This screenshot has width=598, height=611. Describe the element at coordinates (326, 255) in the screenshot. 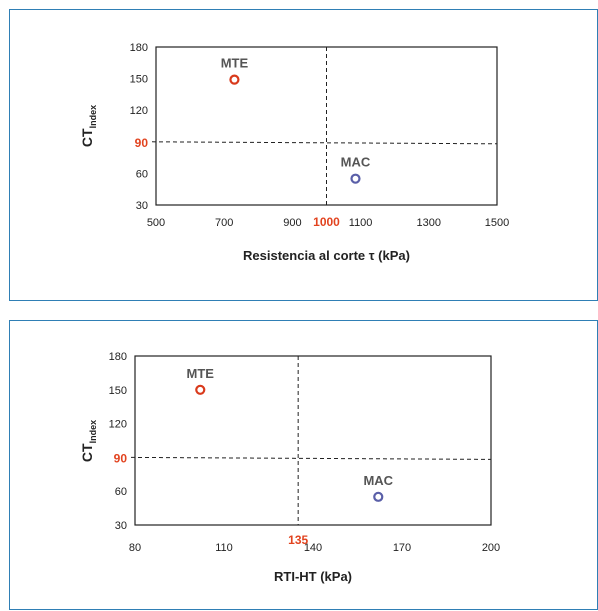

I see `x-axis-label: Resistencia al corte τ (kPa)` at that location.